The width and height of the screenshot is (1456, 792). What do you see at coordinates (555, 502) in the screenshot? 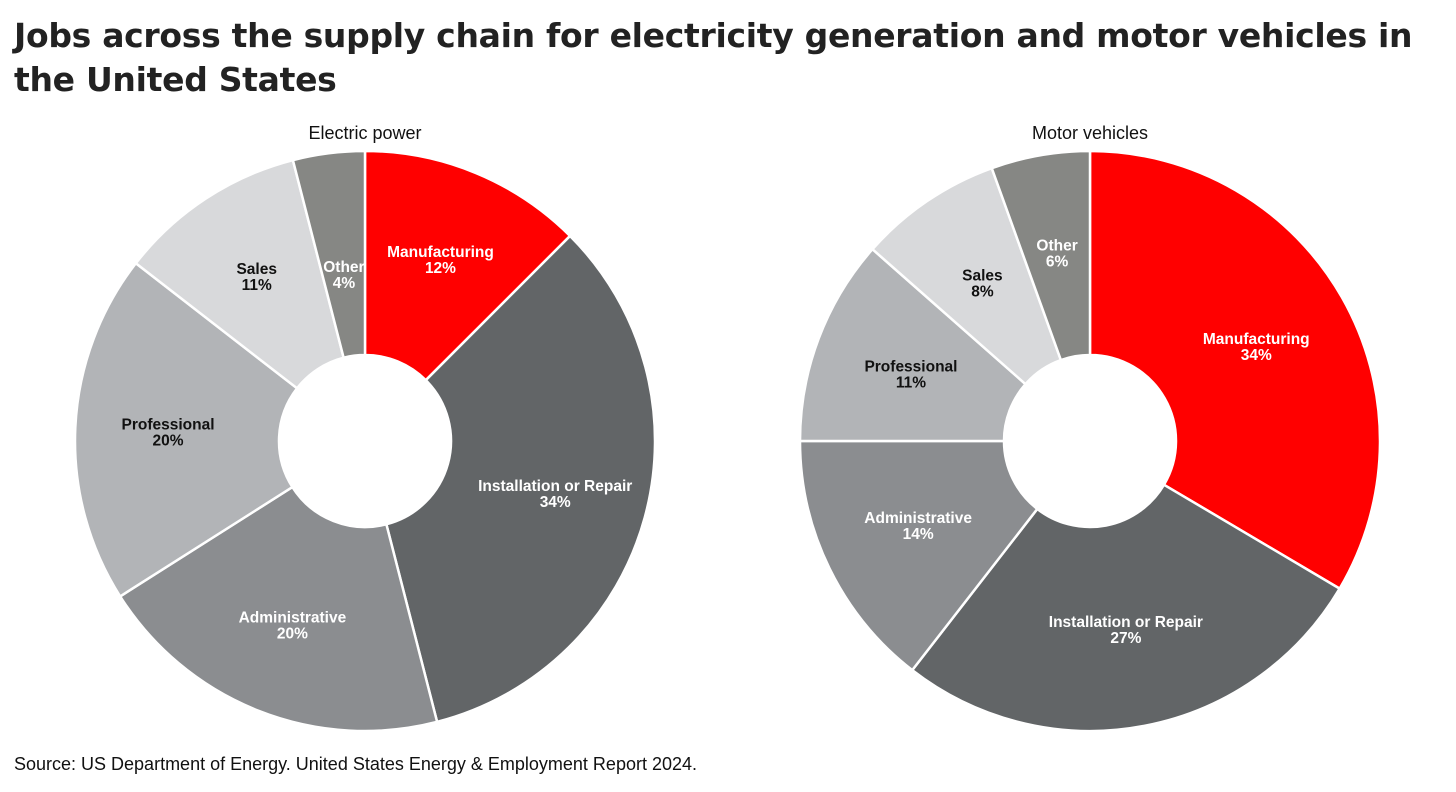
I see `slice-percent-installation-or-repair: 34%` at bounding box center [555, 502].